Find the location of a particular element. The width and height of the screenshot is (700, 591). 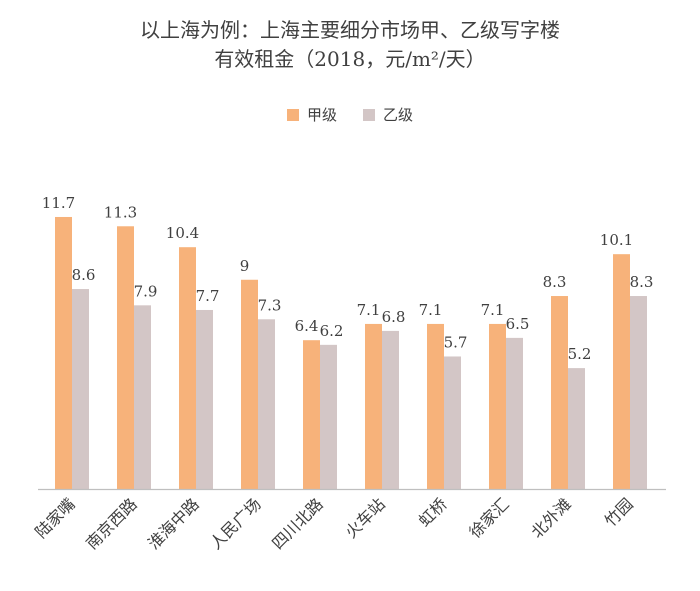

category-label-3: 人民广场 is located at coordinates (235, 523).